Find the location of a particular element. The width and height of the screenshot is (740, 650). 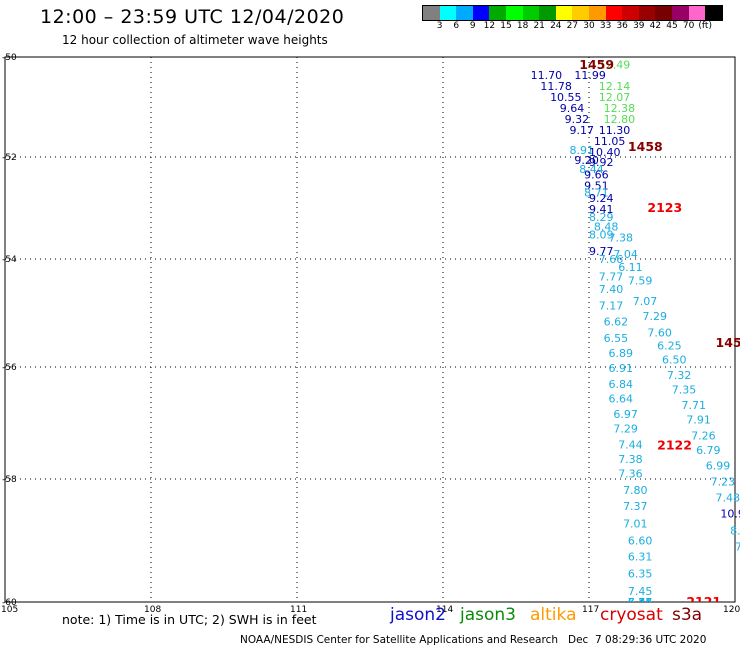

pass-time-label: 2122 is located at coordinates (674, 444).